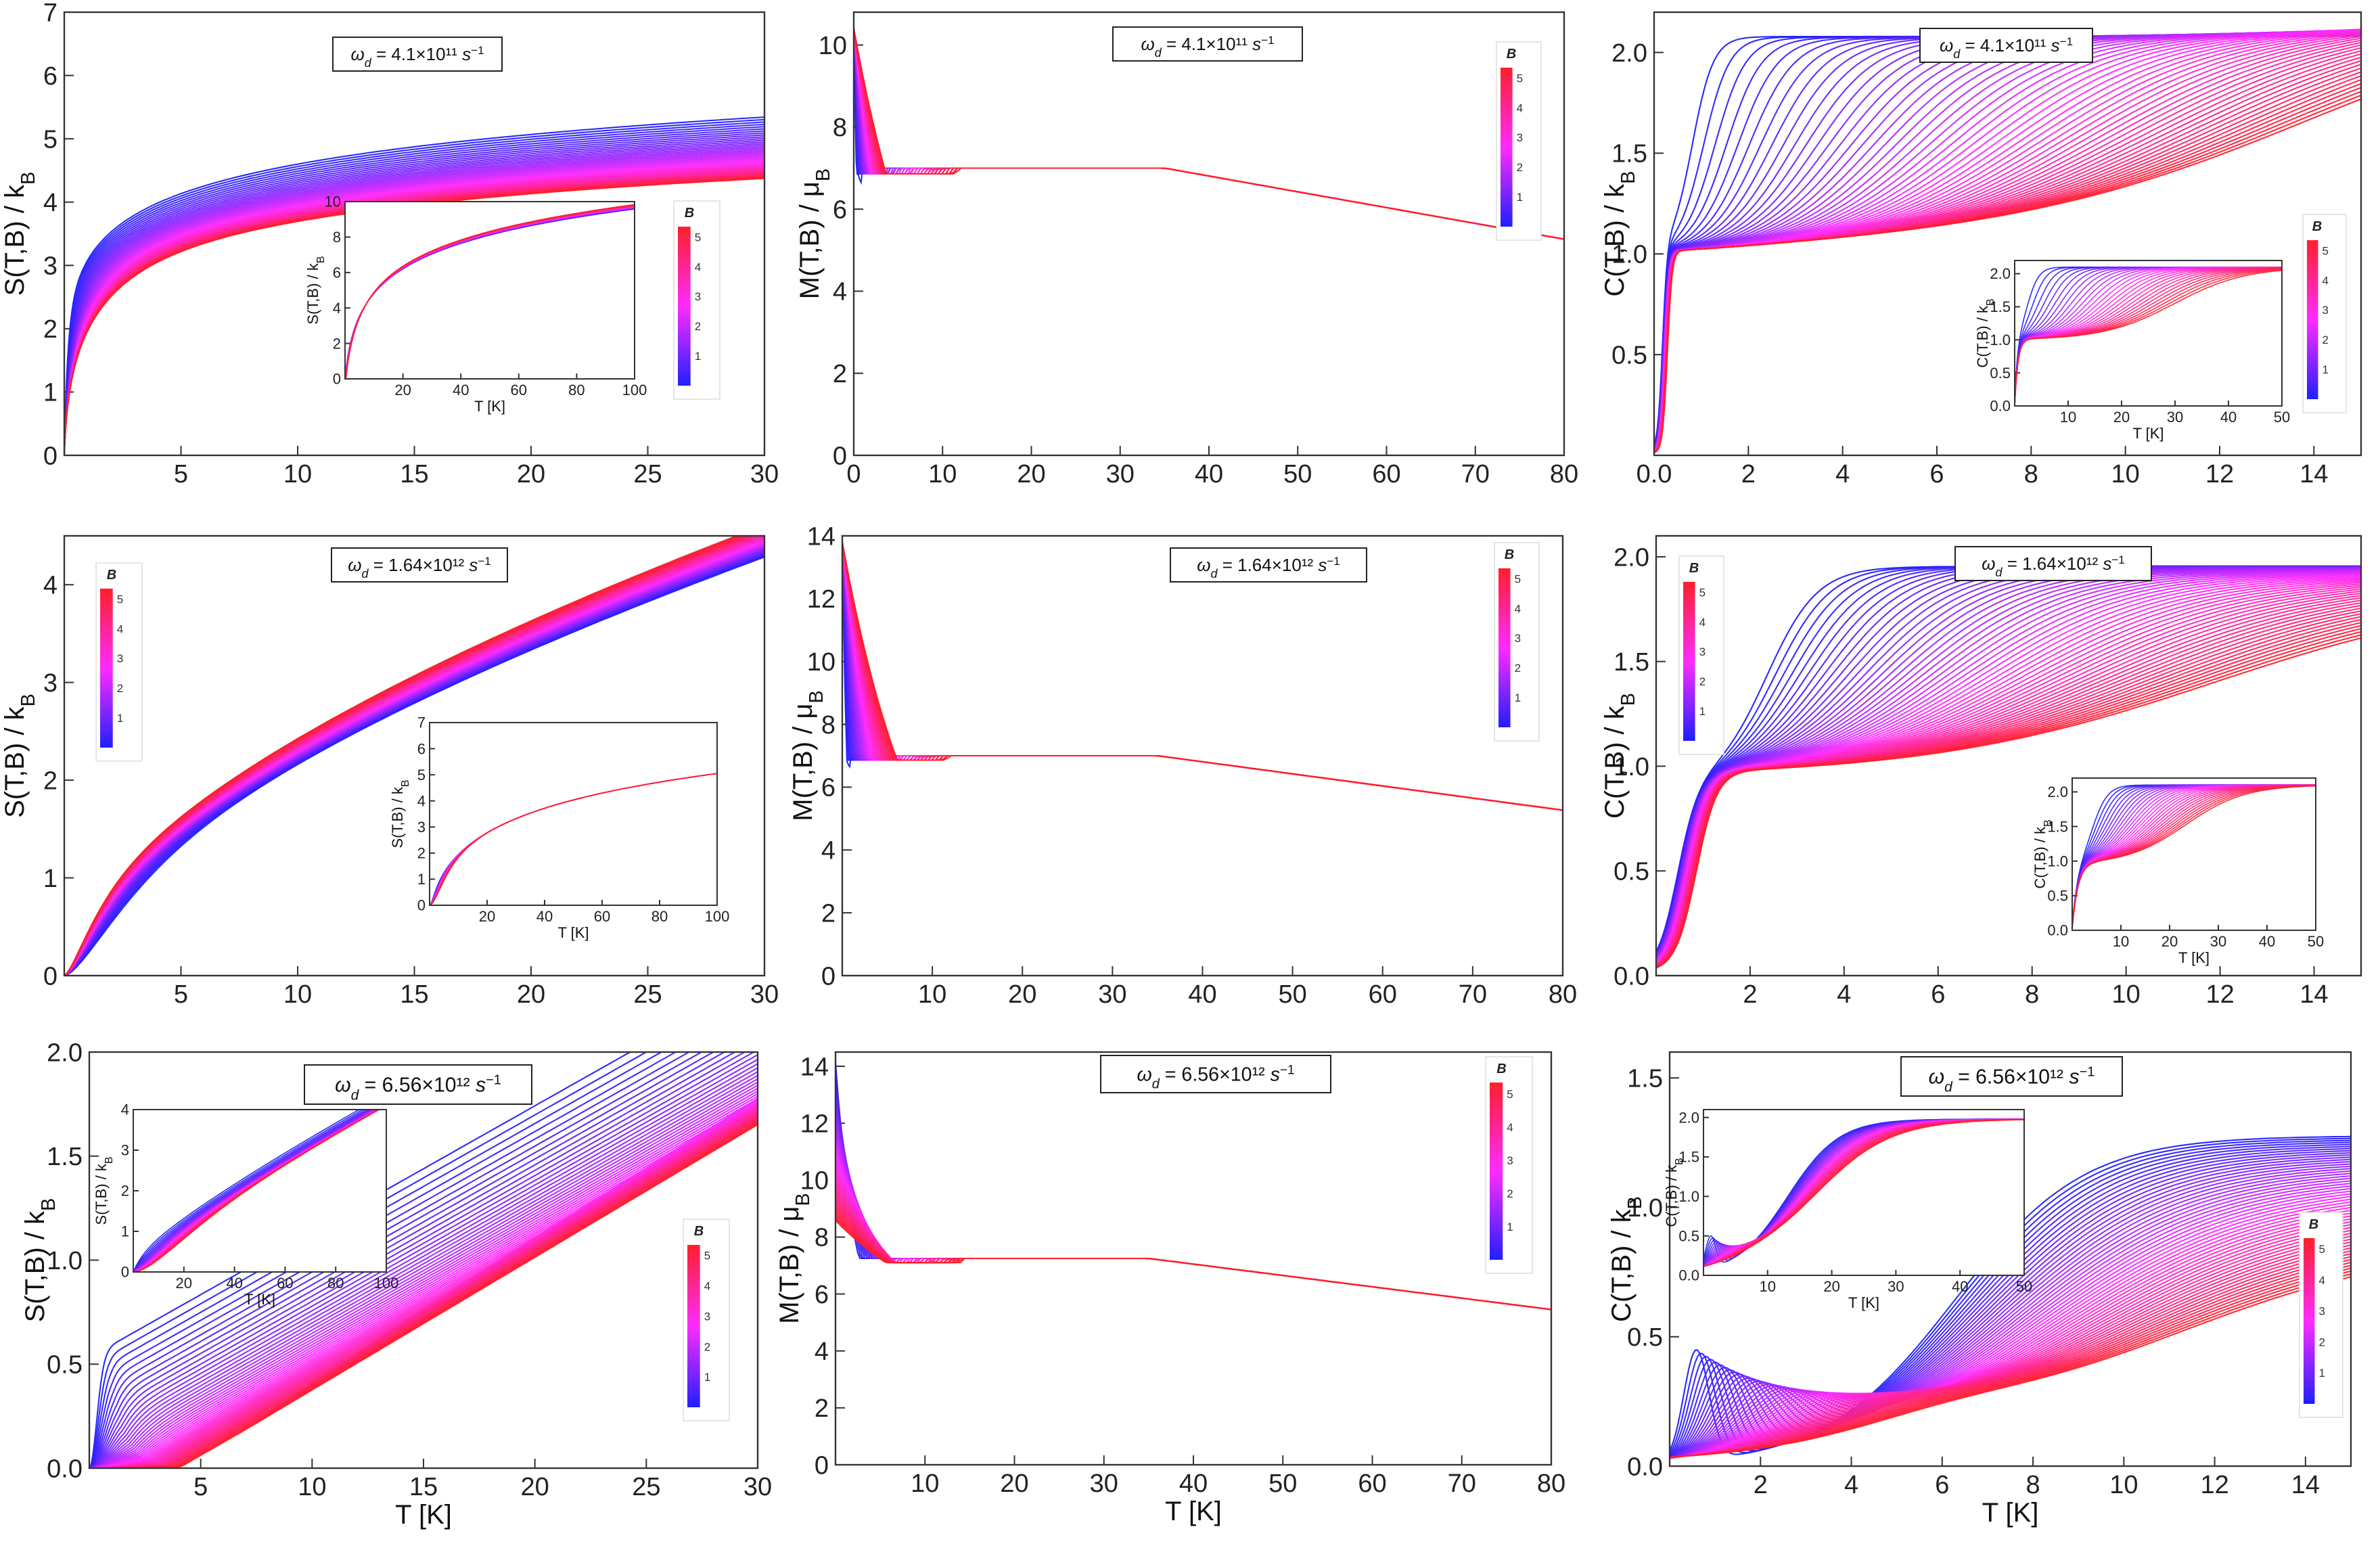 The width and height of the screenshot is (2380, 1548). Describe the element at coordinates (840, 210) in the screenshot. I see `y-tick-label: 6` at that location.